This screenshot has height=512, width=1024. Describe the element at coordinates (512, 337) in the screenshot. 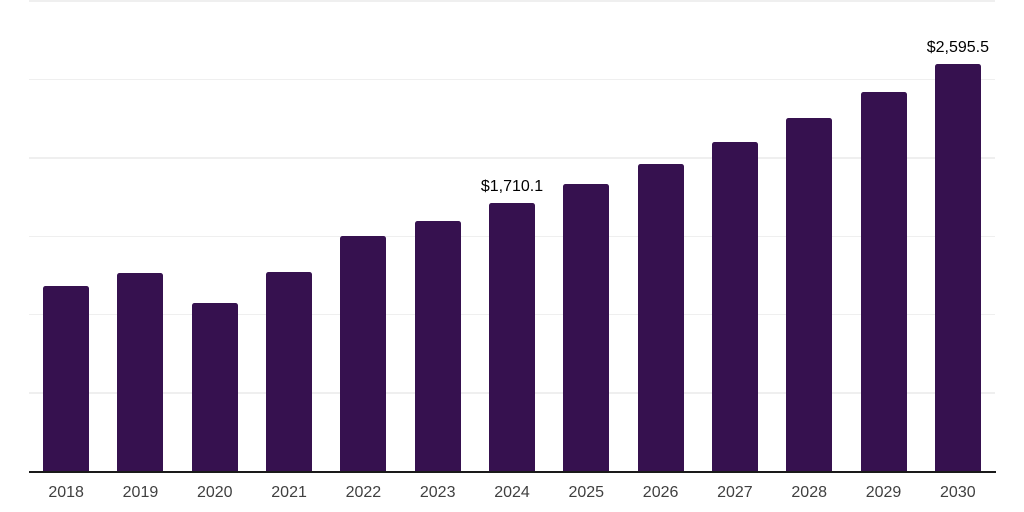

I see `bar-2024` at that location.